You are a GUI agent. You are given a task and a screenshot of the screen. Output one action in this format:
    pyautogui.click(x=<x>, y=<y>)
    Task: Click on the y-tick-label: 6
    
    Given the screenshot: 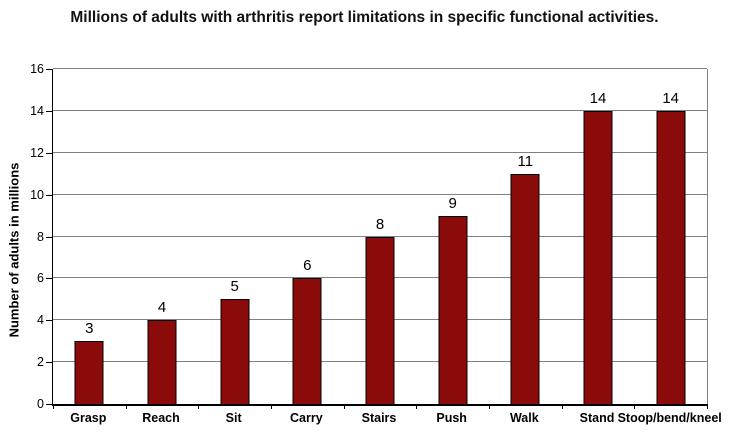 What is the action you would take?
    pyautogui.click(x=40, y=278)
    